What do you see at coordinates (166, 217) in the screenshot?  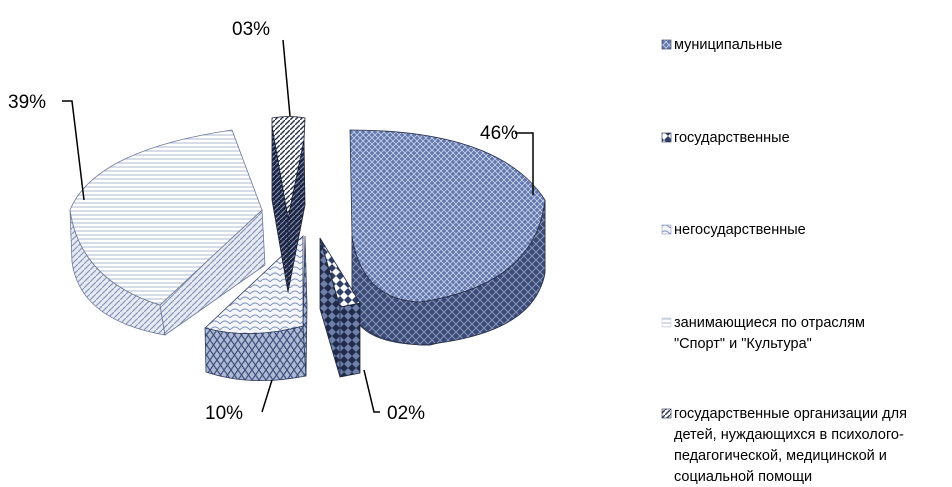 I see `slice-sport-culture-top` at bounding box center [166, 217].